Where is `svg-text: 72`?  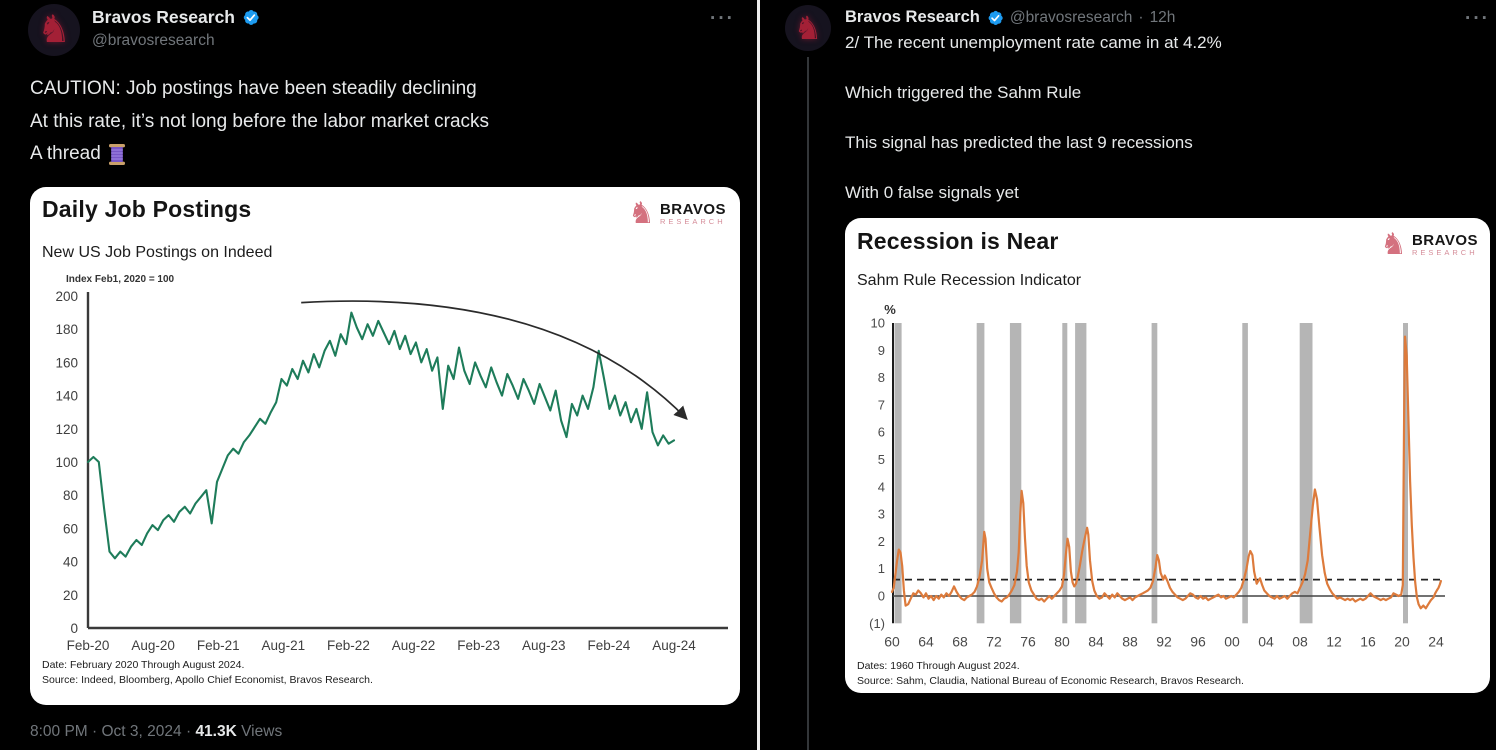
svg-text: 72 is located at coordinates (994, 641).